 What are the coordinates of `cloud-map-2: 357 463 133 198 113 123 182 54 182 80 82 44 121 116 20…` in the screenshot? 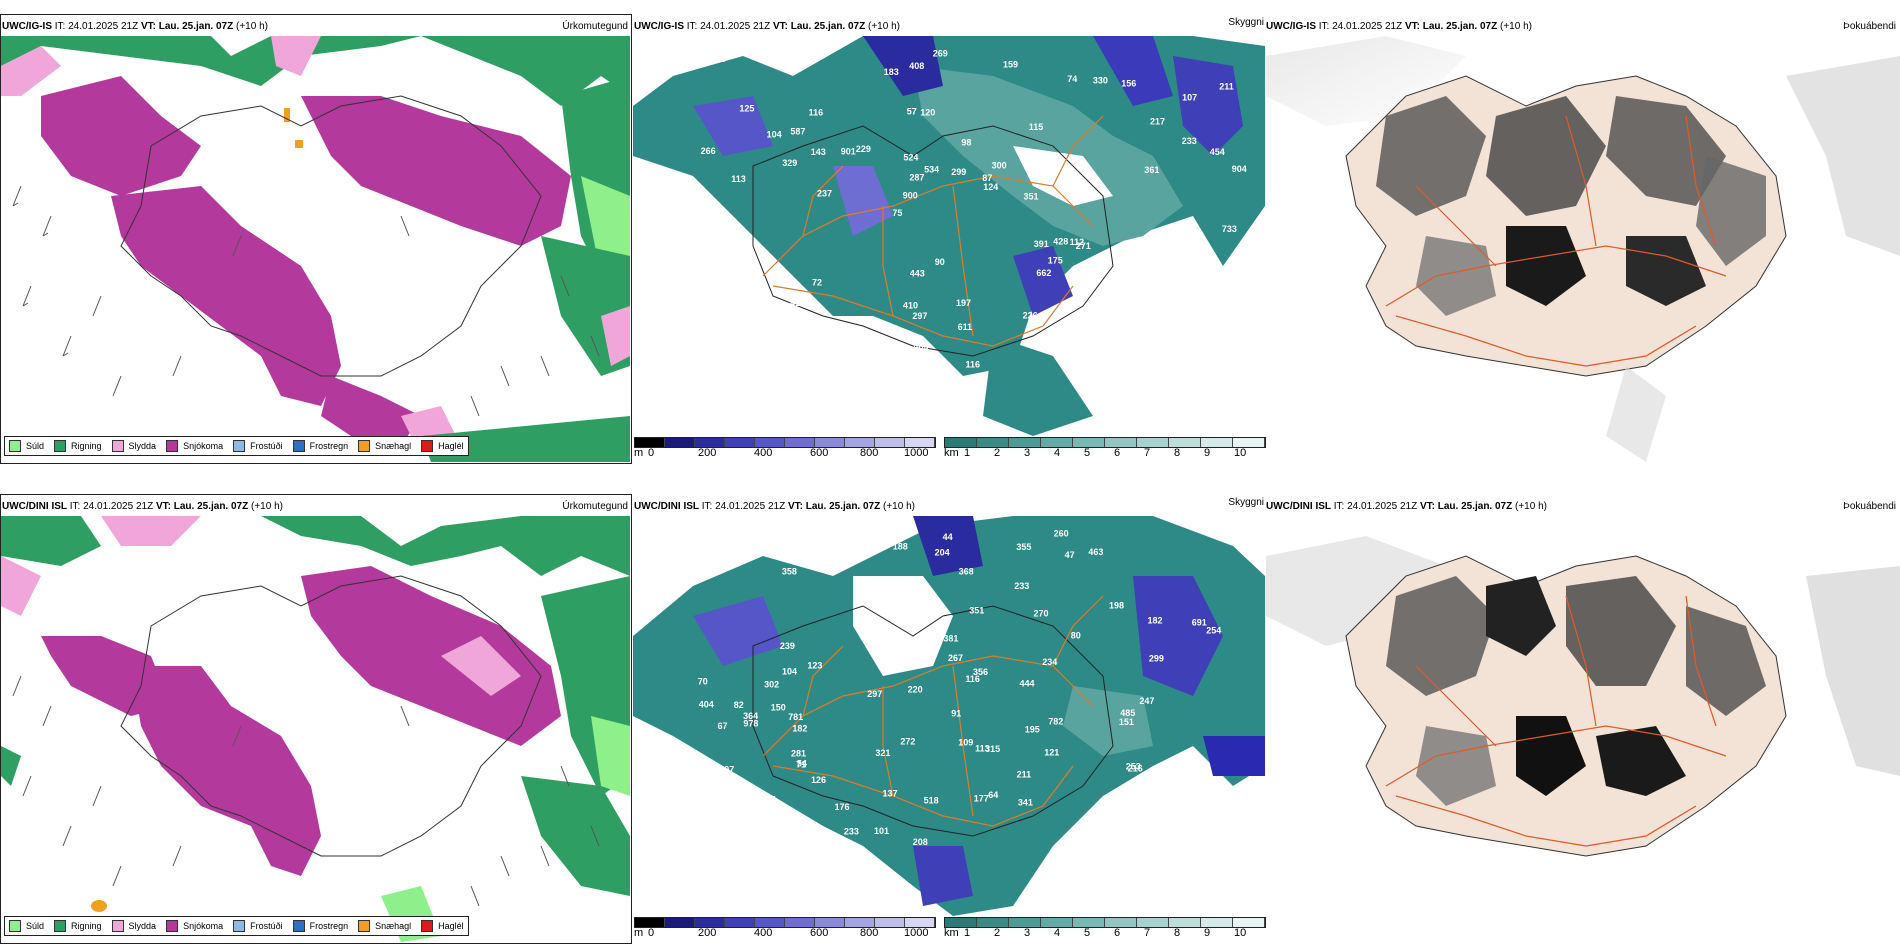 It's located at (949, 716).